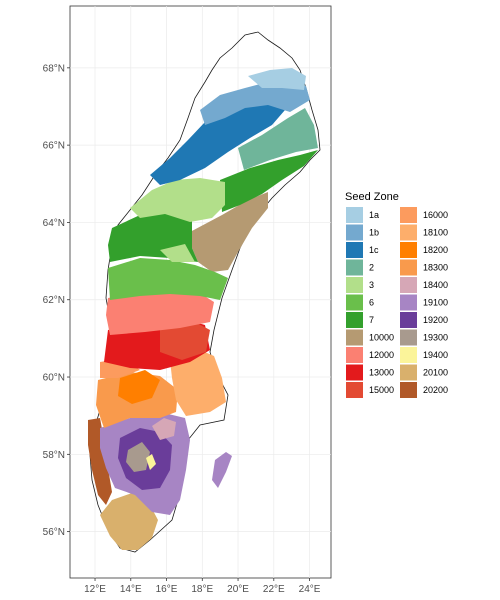 Image resolution: width=500 pixels, height=600 pixels. I want to click on legend-label: 1b, so click(374, 233).